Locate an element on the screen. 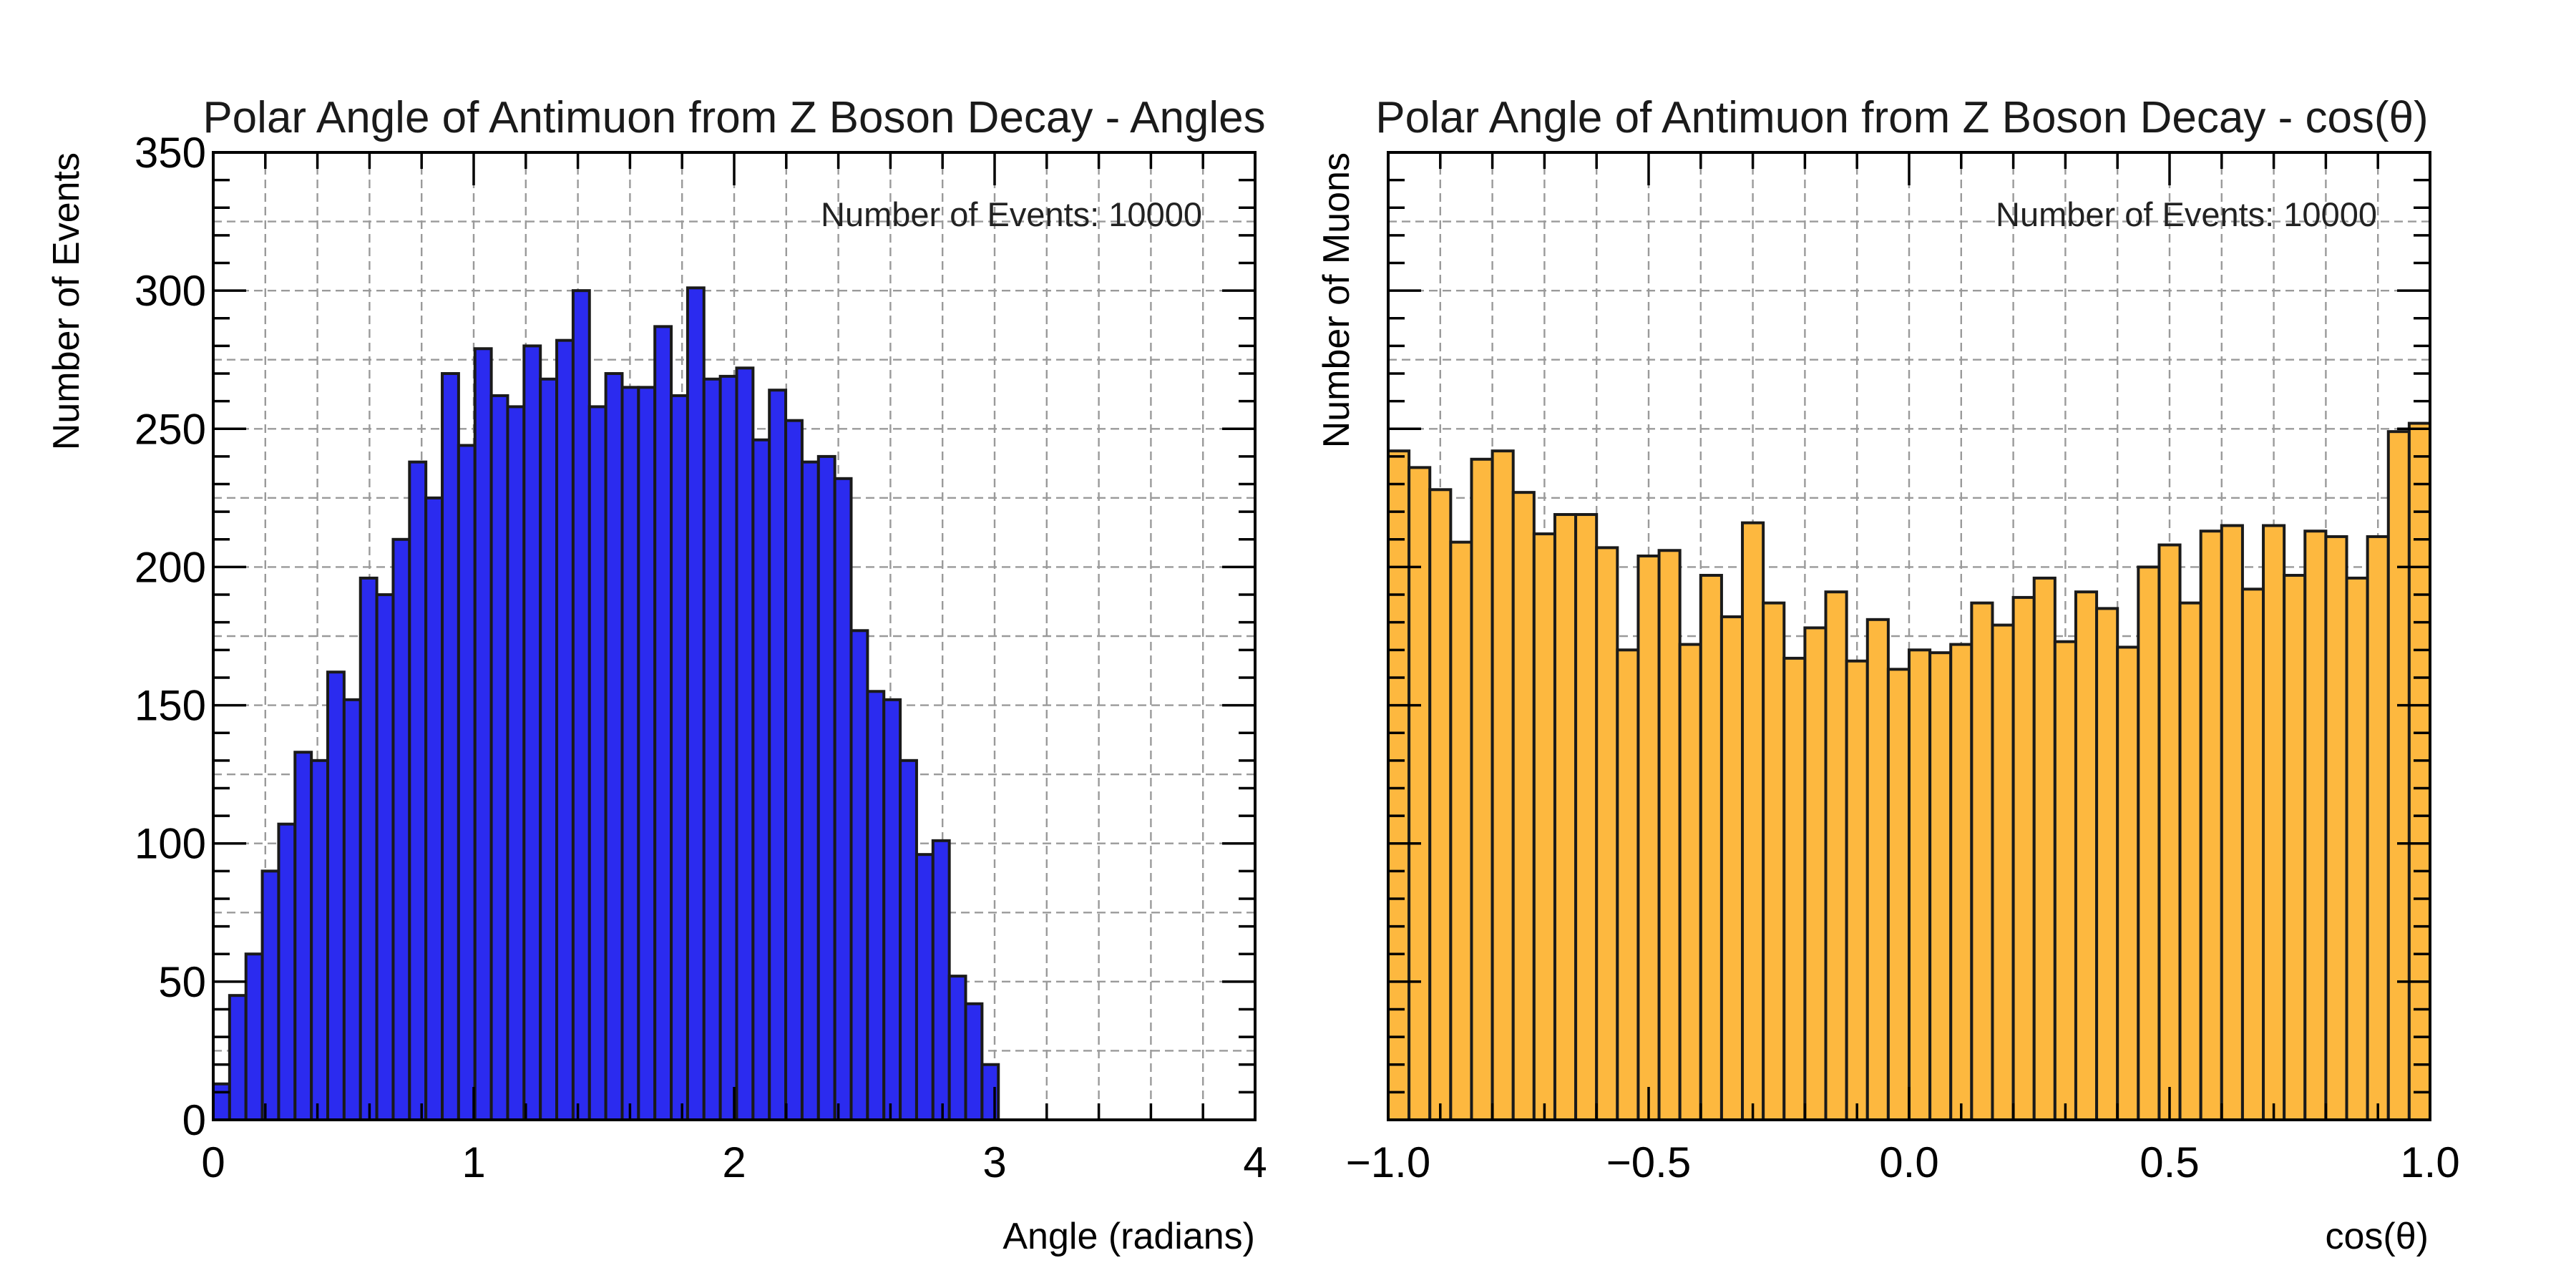 This screenshot has height=1288, width=2576. y-tick-label: 300 is located at coordinates (170, 291).